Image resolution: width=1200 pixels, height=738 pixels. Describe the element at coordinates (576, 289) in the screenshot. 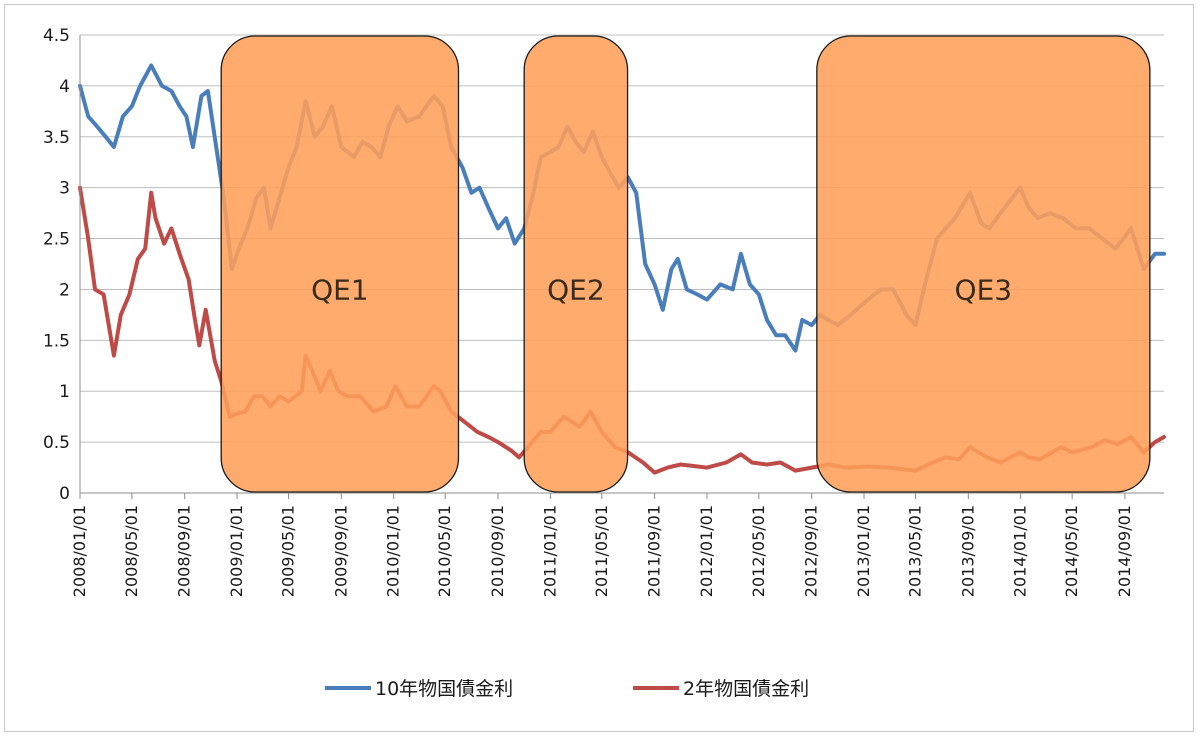

I see `qe-label-2: QE2` at that location.